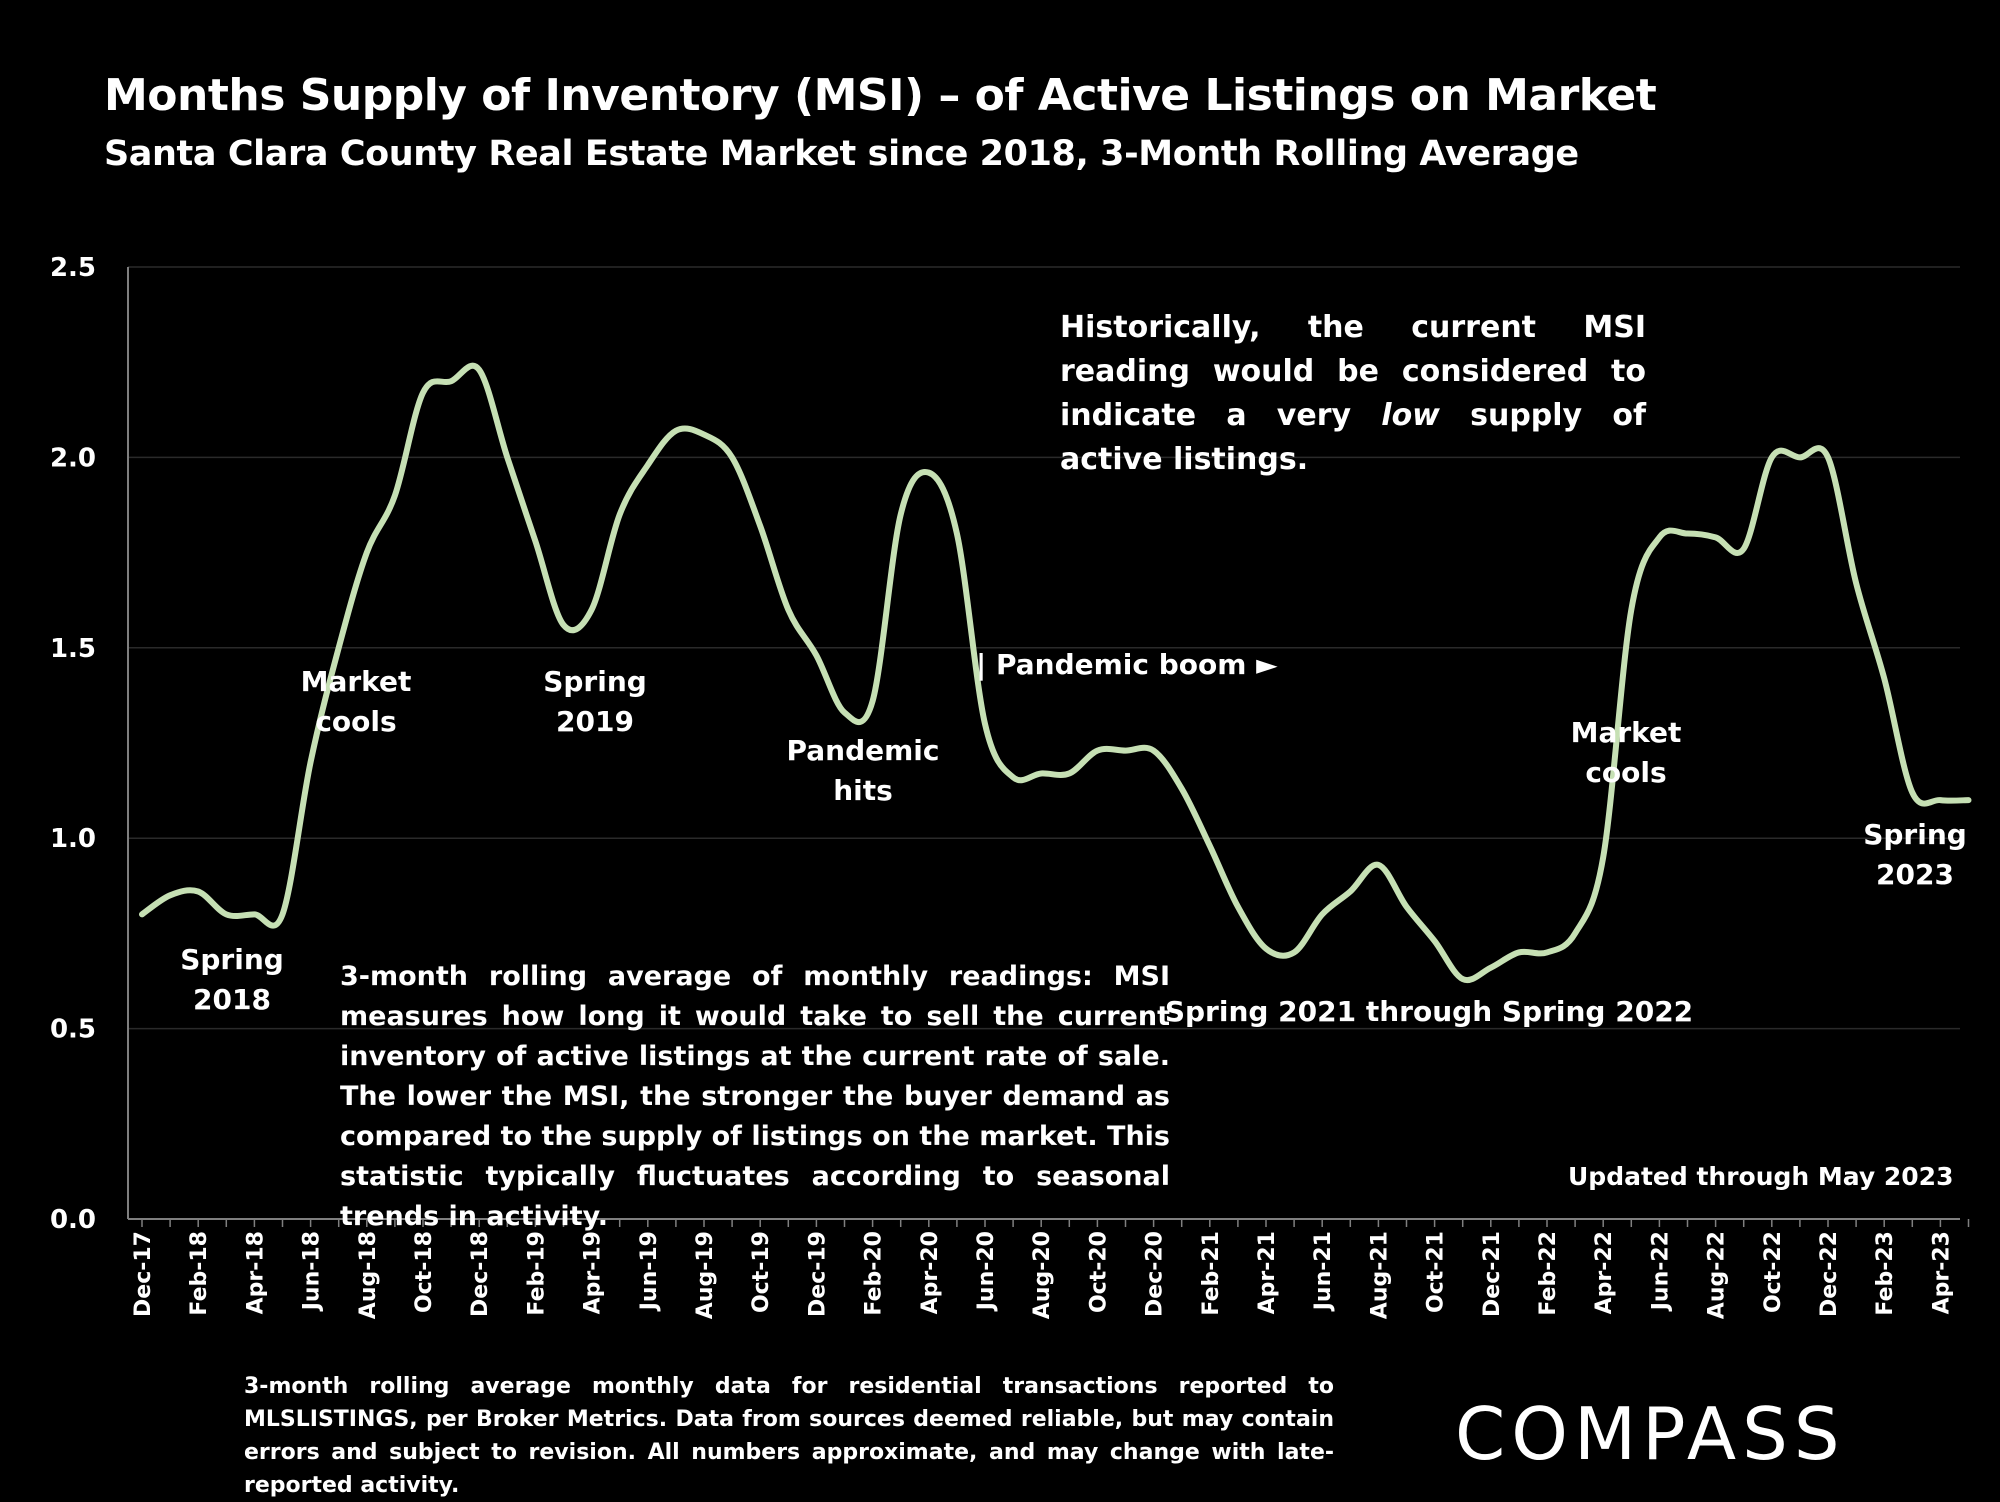 The image size is (2000, 1502). What do you see at coordinates (817, 1274) in the screenshot?
I see `x-tick-label: Dec-19` at bounding box center [817, 1274].